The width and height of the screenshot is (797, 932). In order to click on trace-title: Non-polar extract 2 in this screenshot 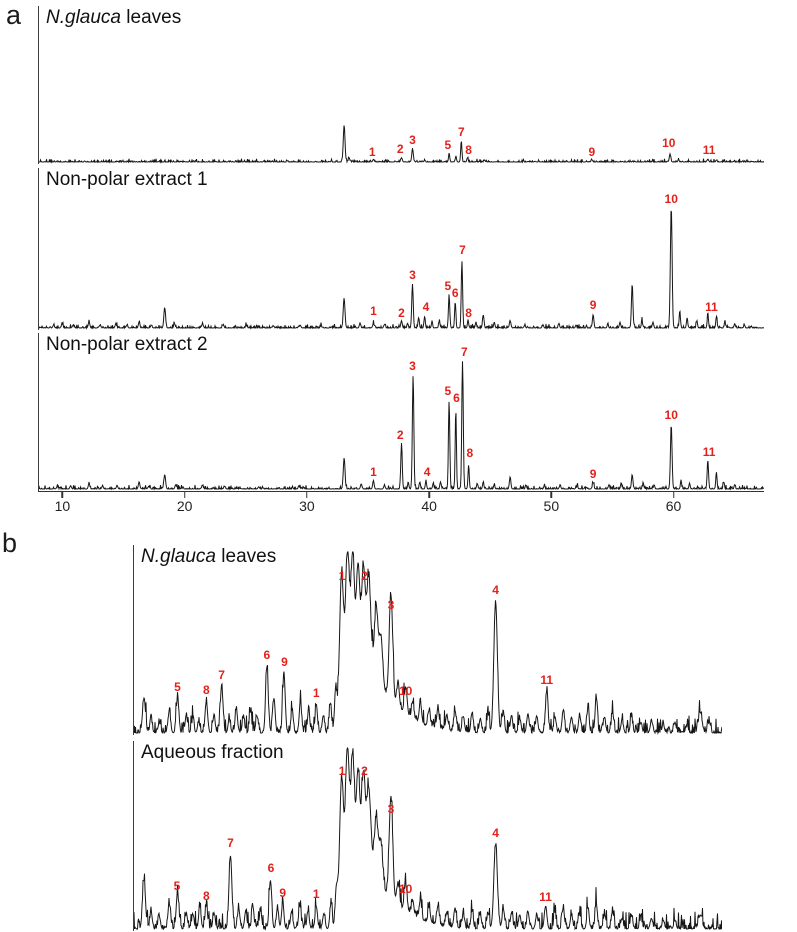, I will do `click(127, 345)`.